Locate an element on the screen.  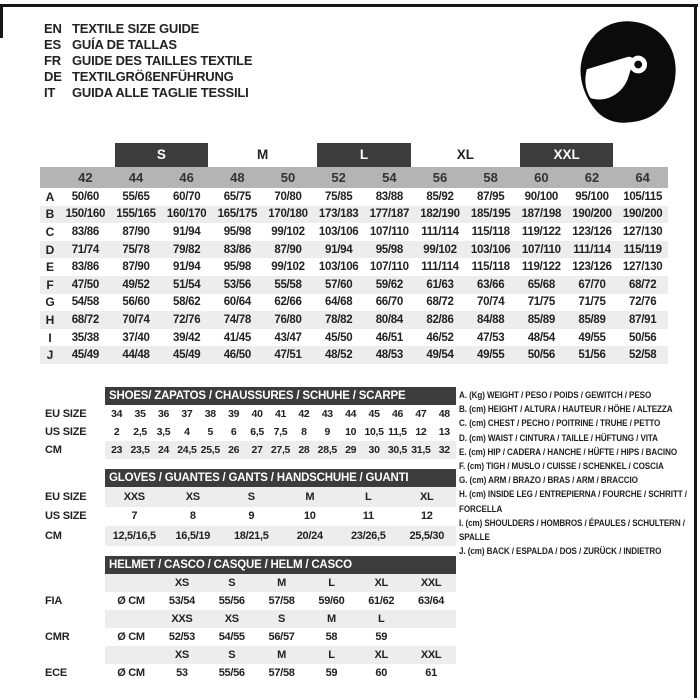
measurement-value: 99/102 is located at coordinates (288, 267).